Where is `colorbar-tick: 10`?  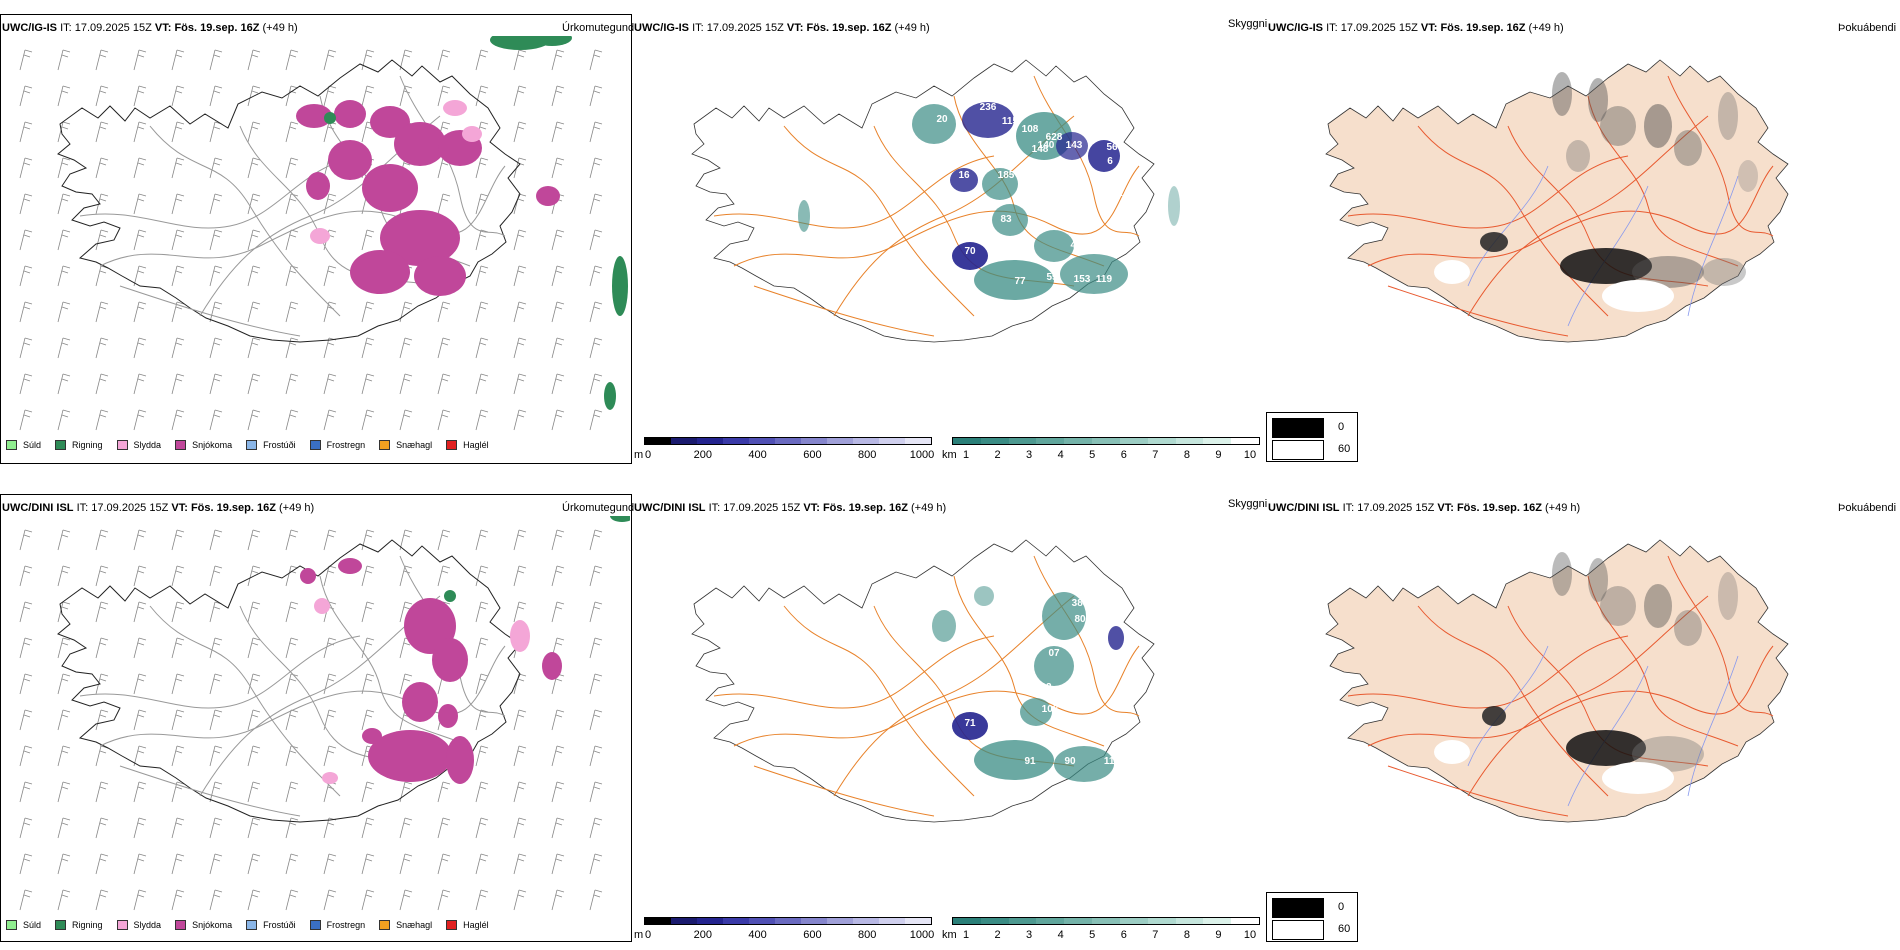 colorbar-tick: 10 is located at coordinates (1250, 455).